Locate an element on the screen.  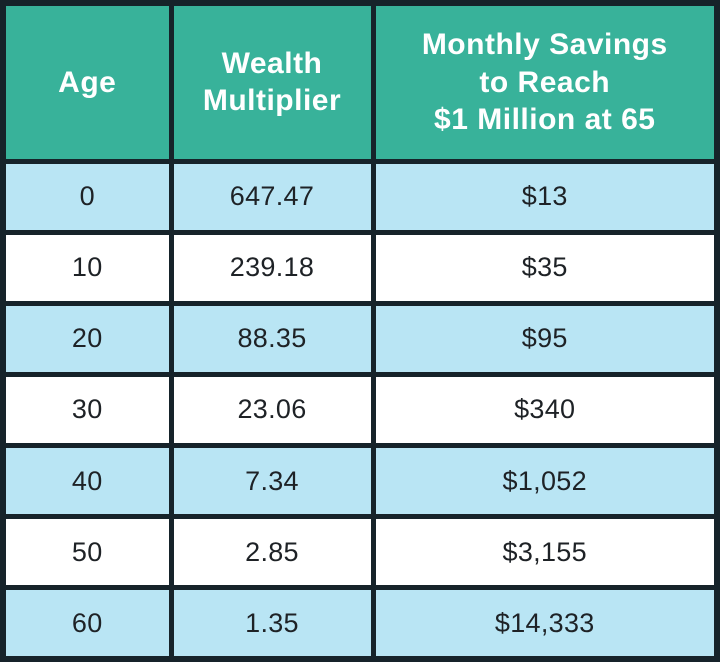
multiplier-cell: 1.35 is located at coordinates (272, 623).